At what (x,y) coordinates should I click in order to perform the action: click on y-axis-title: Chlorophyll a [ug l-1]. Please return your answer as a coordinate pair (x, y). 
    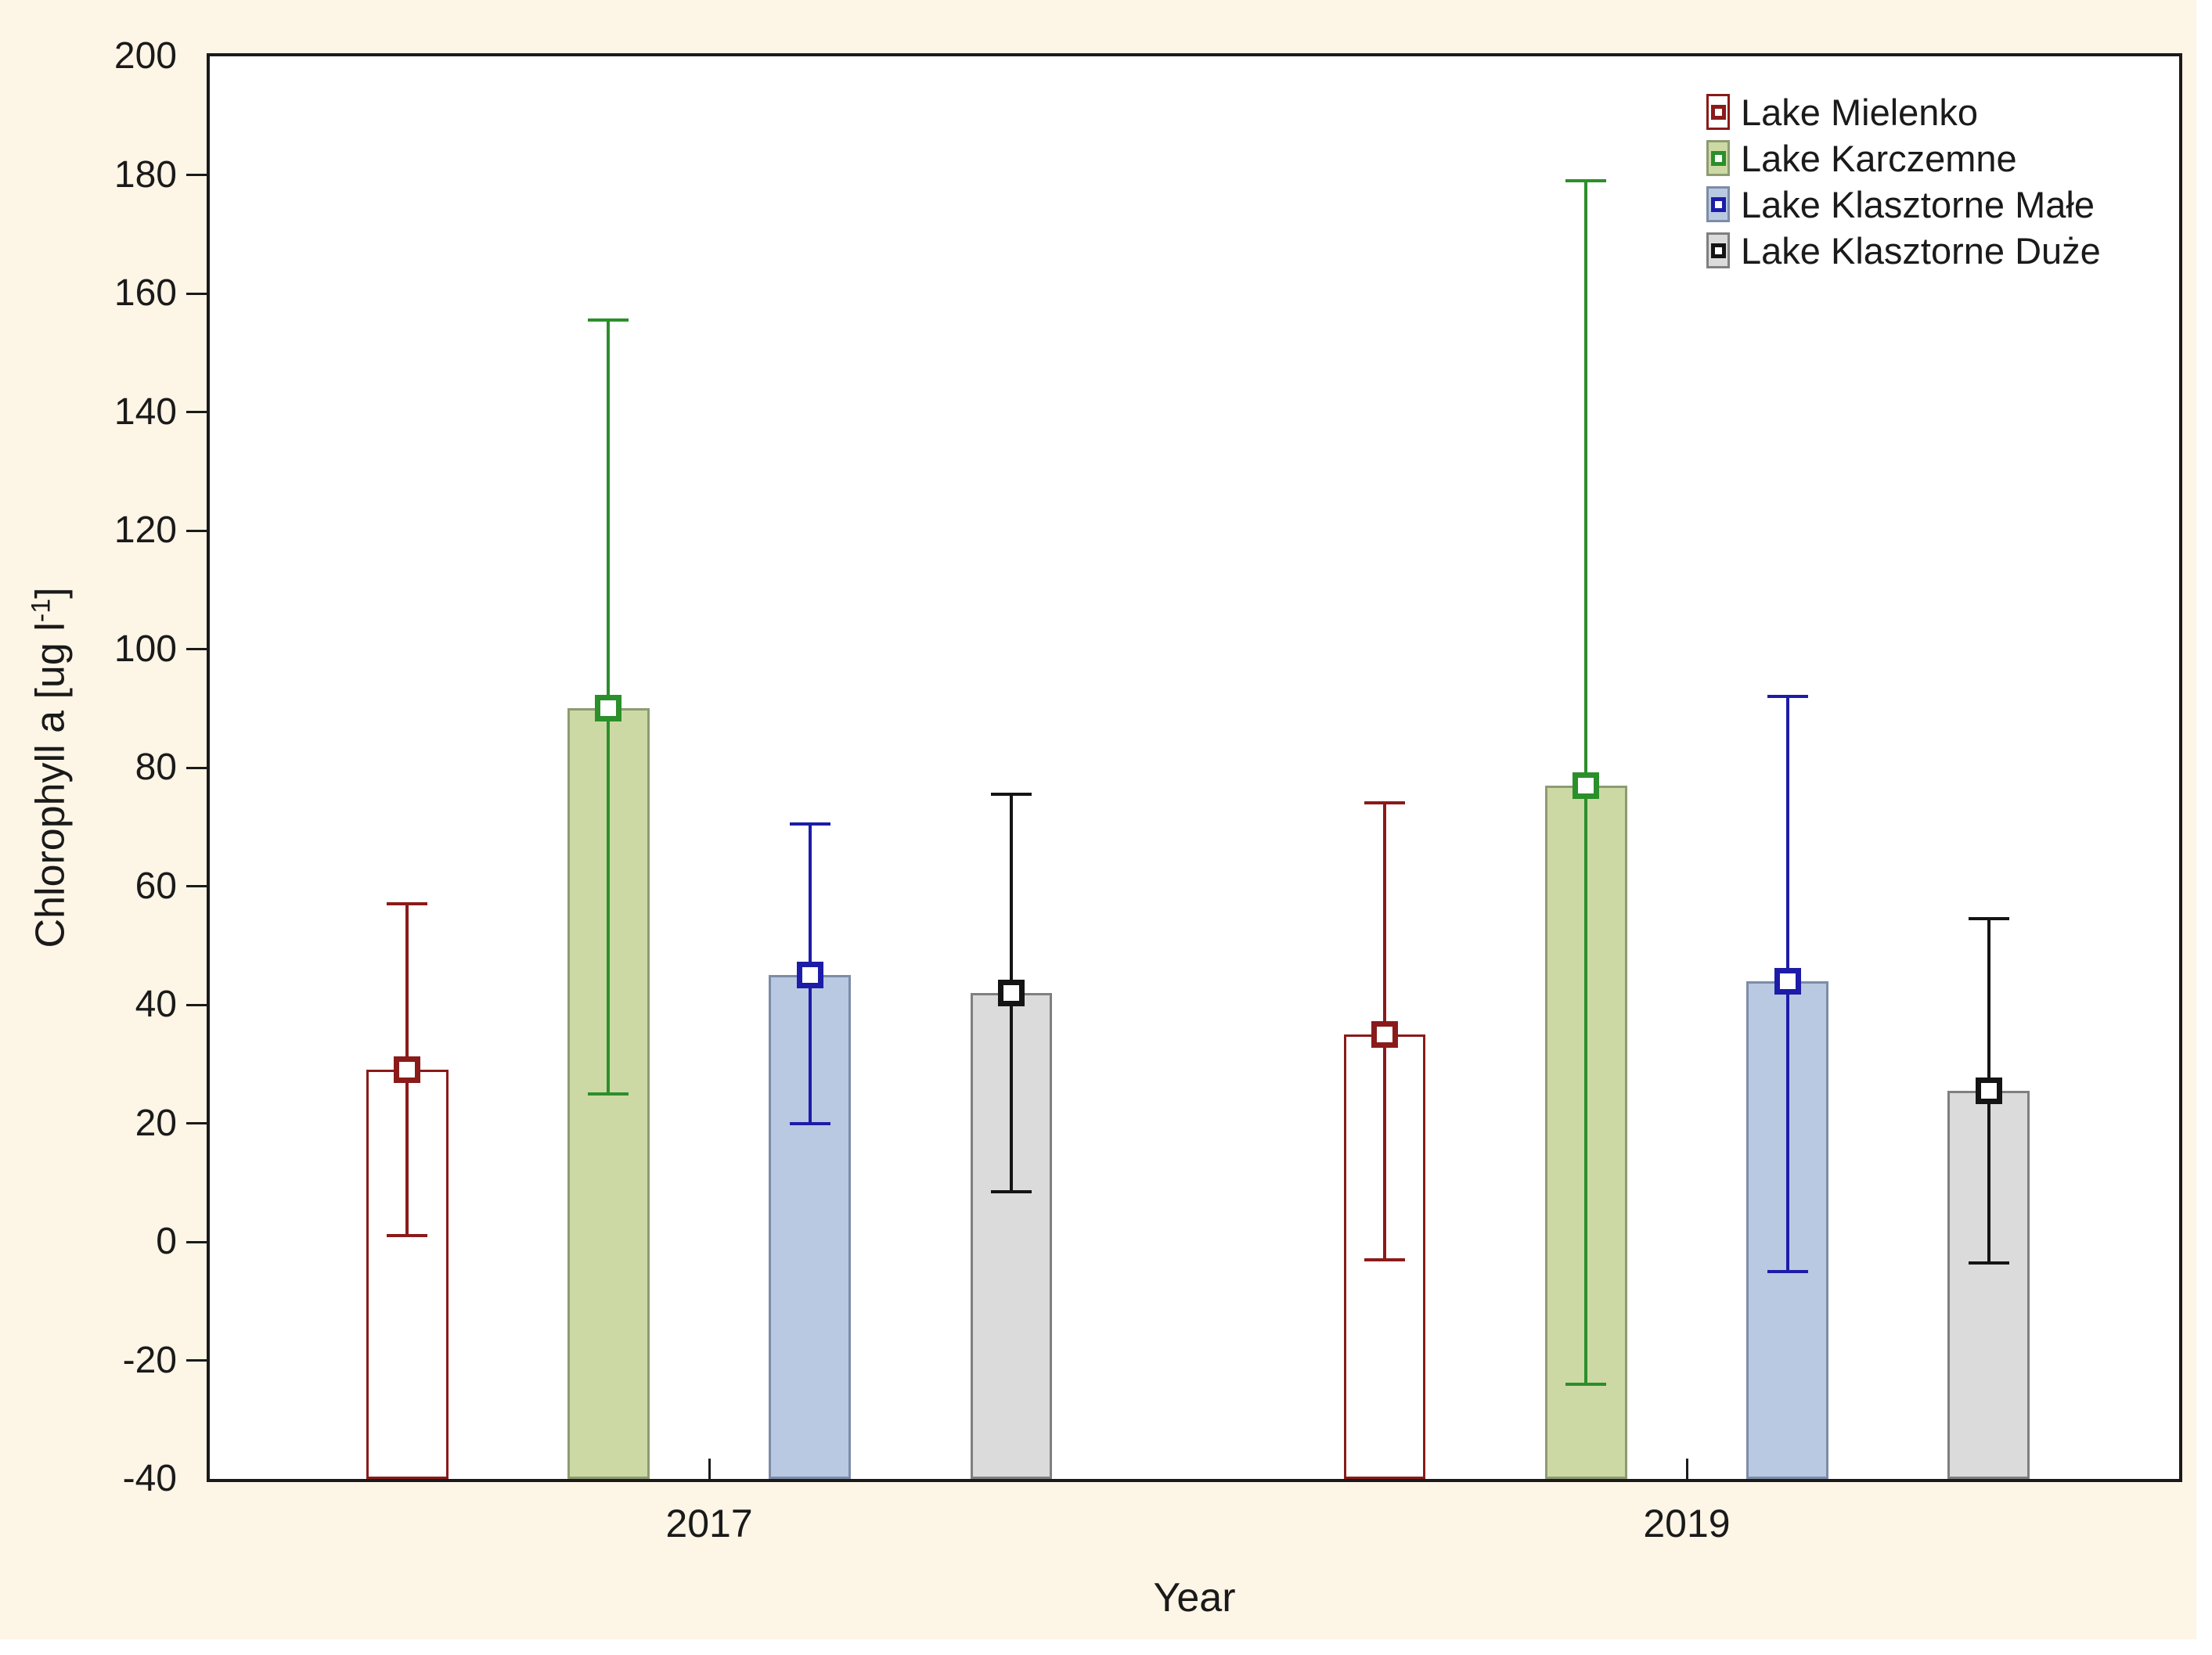
    Looking at the image, I should click on (50, 768).